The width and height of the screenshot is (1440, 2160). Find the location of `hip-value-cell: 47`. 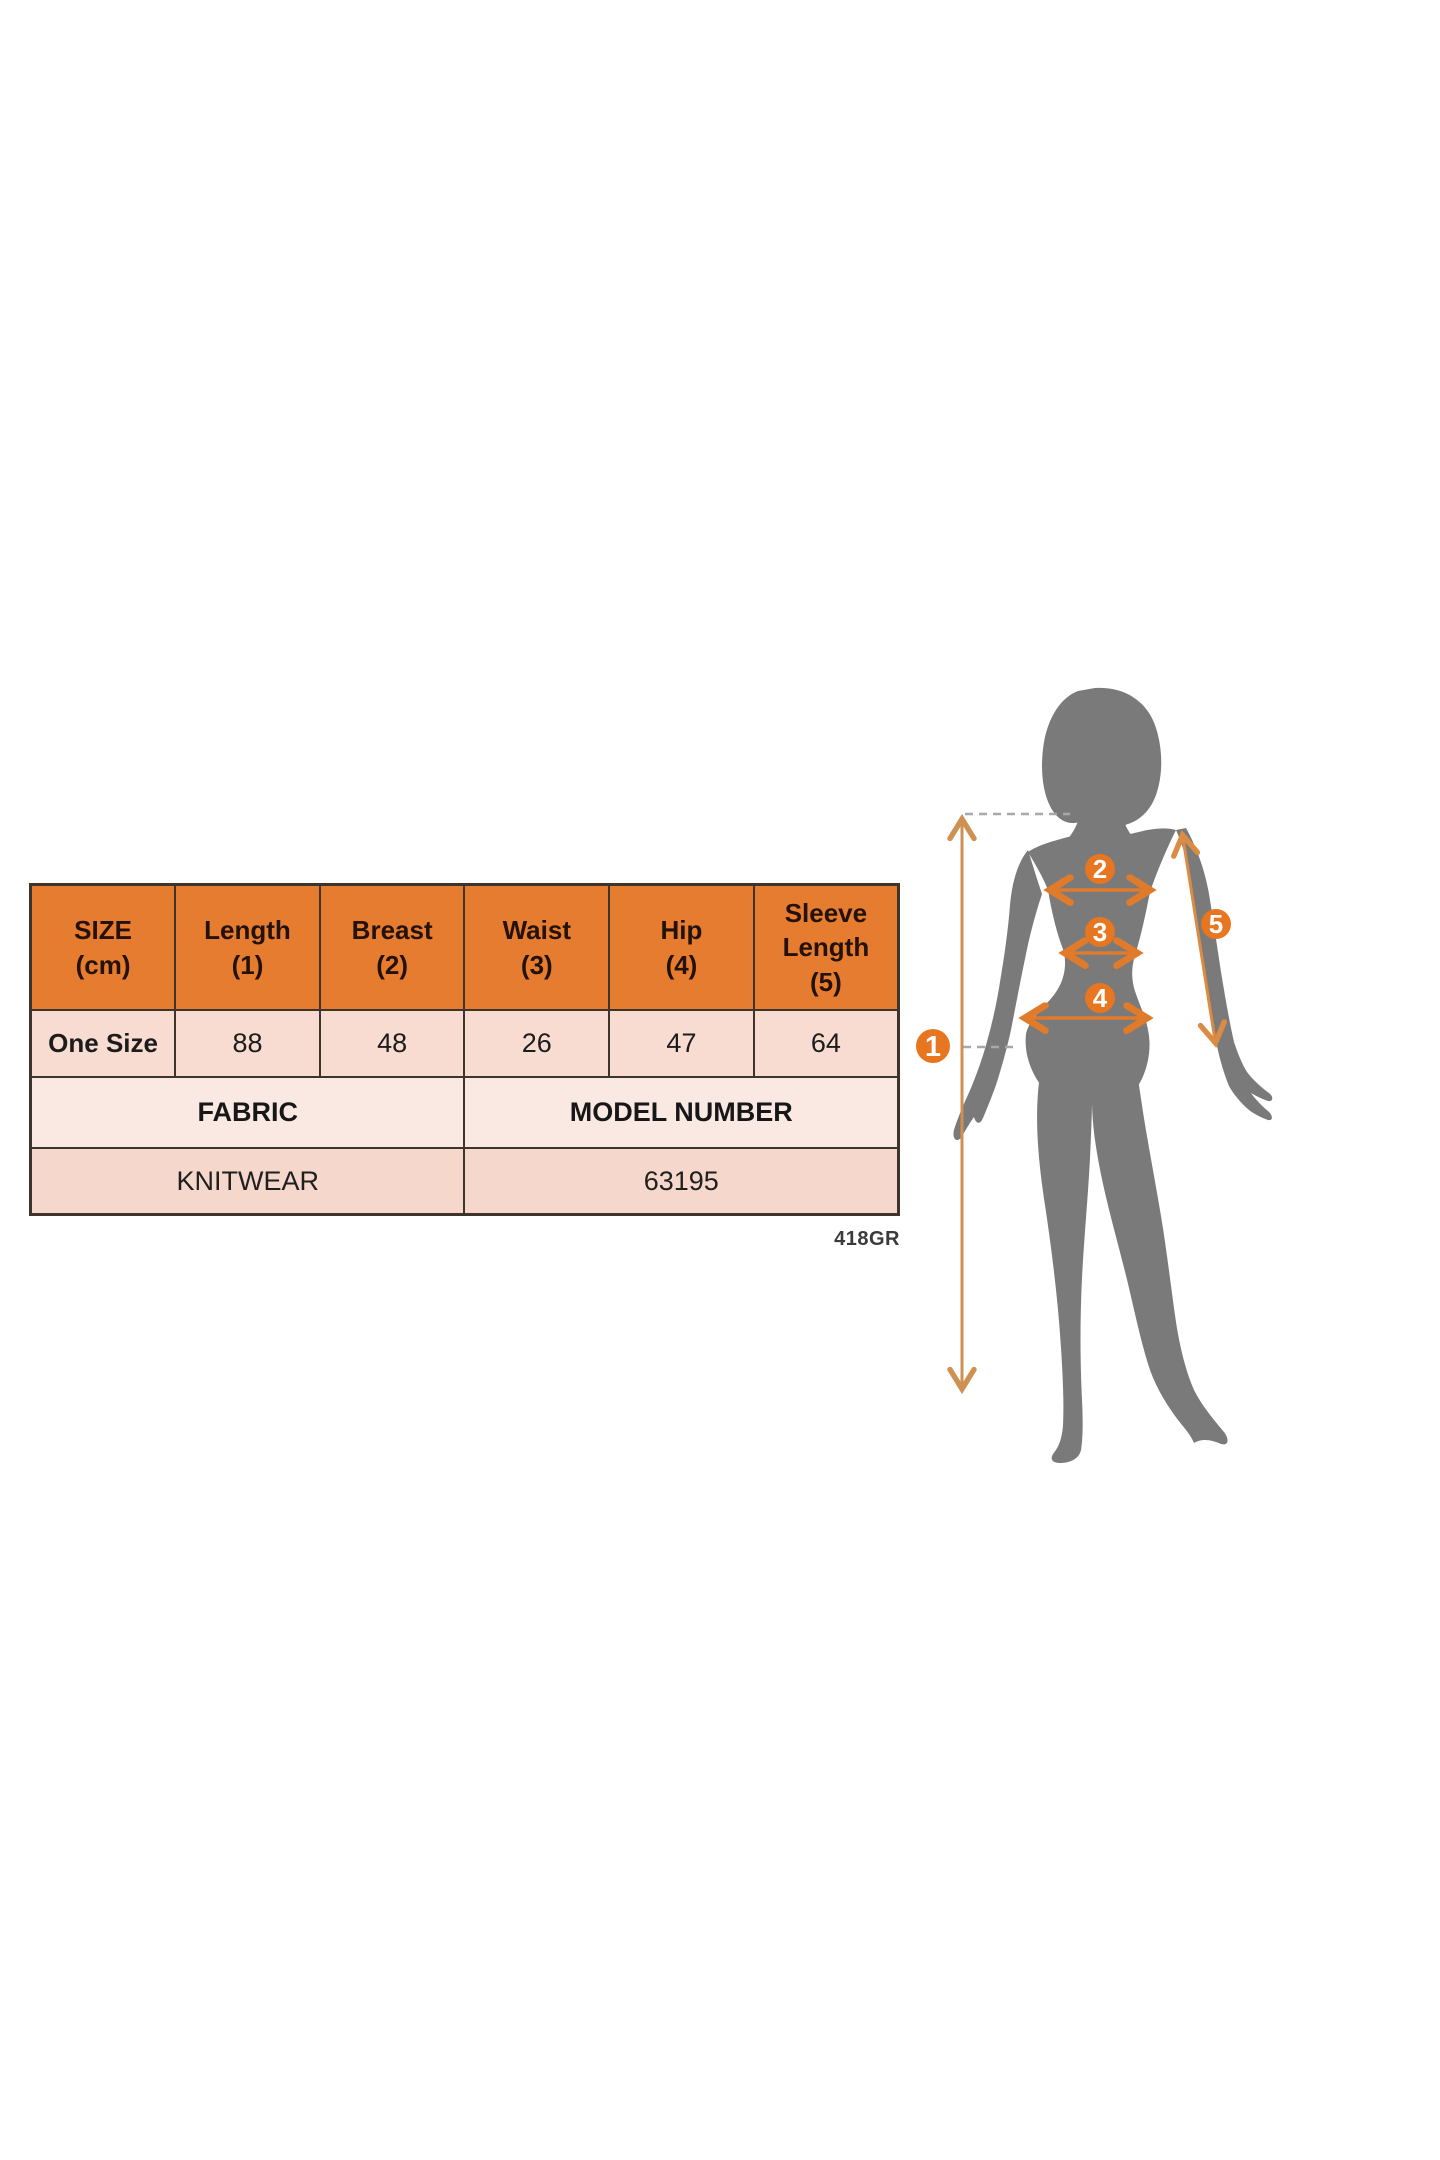

hip-value-cell: 47 is located at coordinates (681, 1043).